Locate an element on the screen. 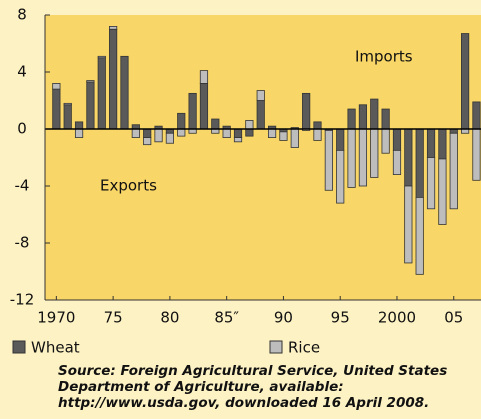 This screenshot has width=481, height=419. legend-label: Wheat is located at coordinates (55, 348).